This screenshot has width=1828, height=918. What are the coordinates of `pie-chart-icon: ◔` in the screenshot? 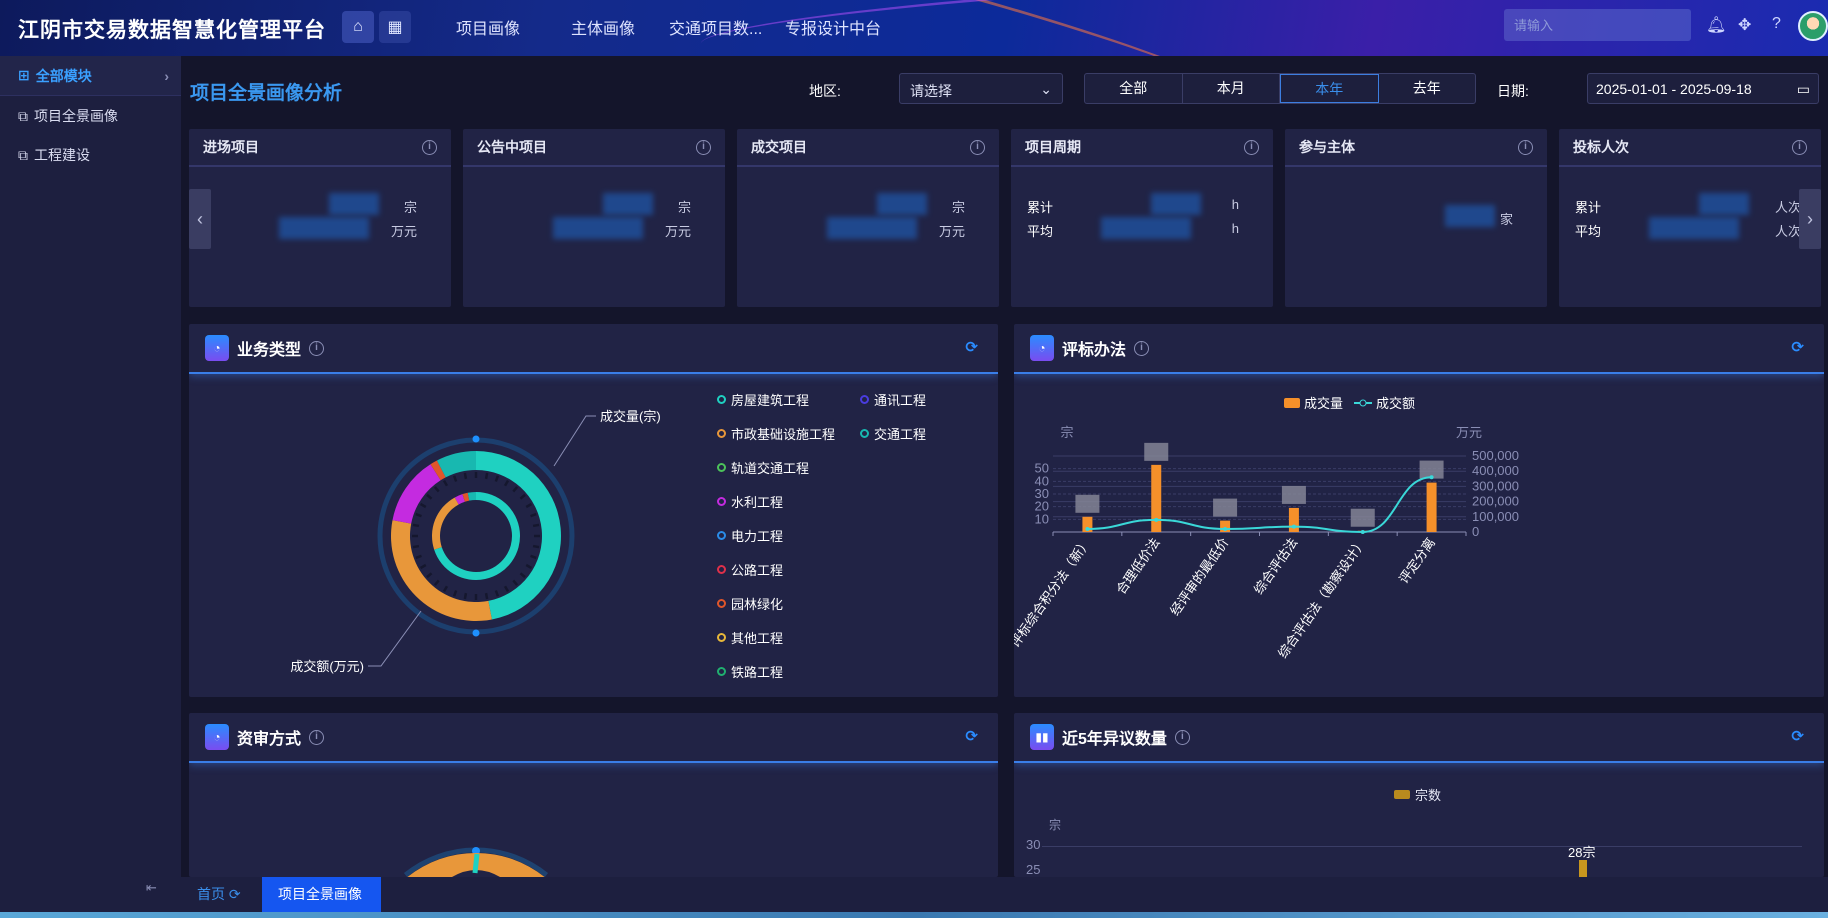 It's located at (217, 348).